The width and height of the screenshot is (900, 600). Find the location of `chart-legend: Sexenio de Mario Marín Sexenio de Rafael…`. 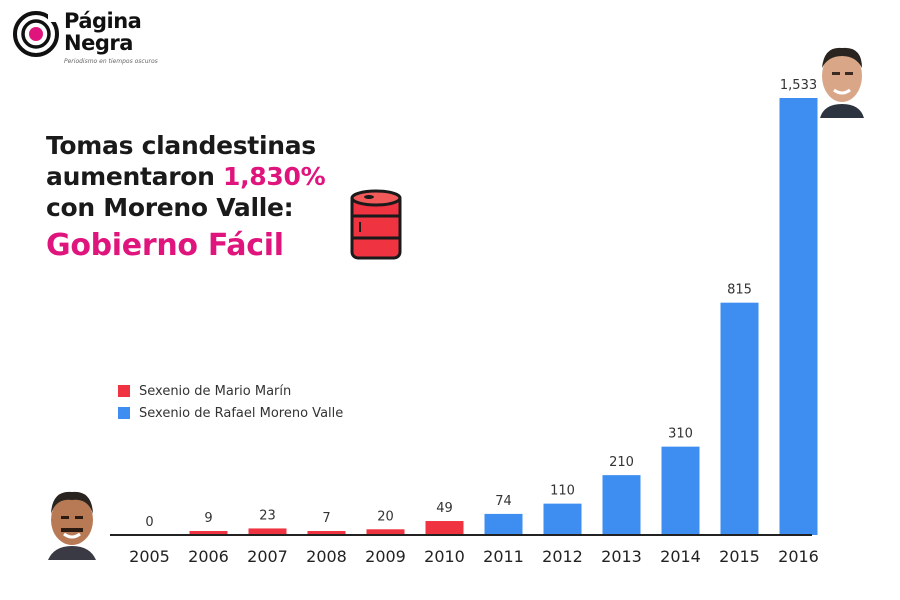

chart-legend: Sexenio de Mario Marín Sexenio de Rafael… is located at coordinates (230, 402).